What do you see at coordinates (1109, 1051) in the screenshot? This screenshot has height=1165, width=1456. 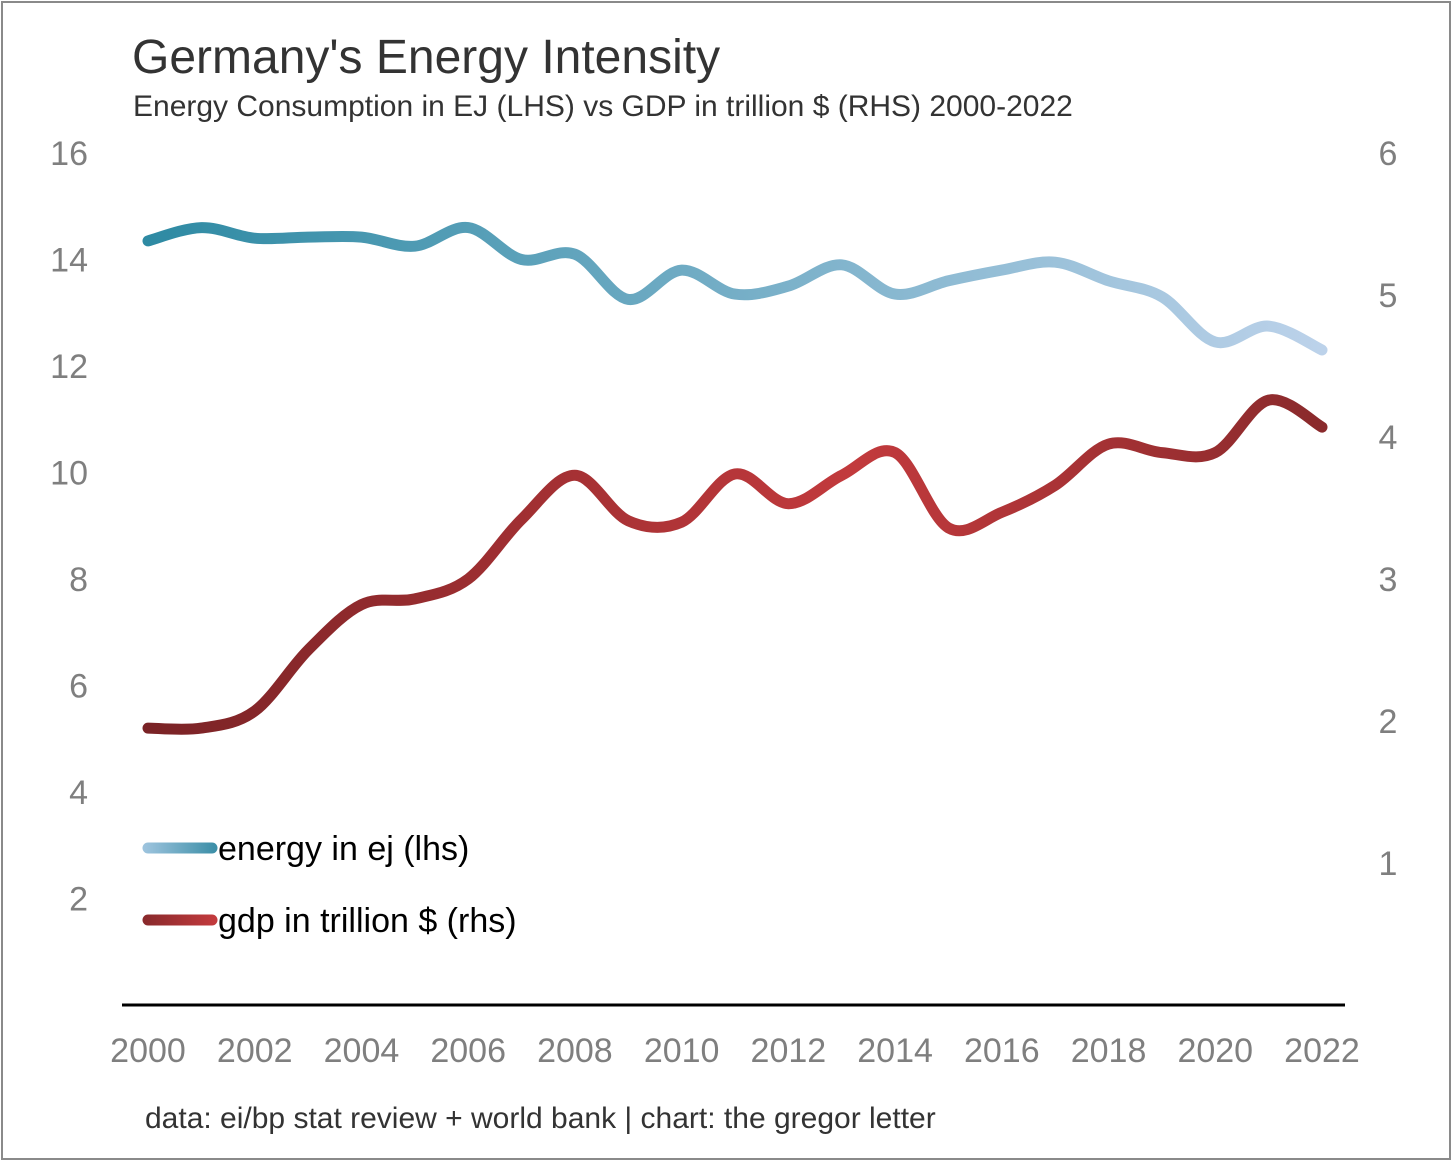 I see `x-tick-label: 2018` at bounding box center [1109, 1051].